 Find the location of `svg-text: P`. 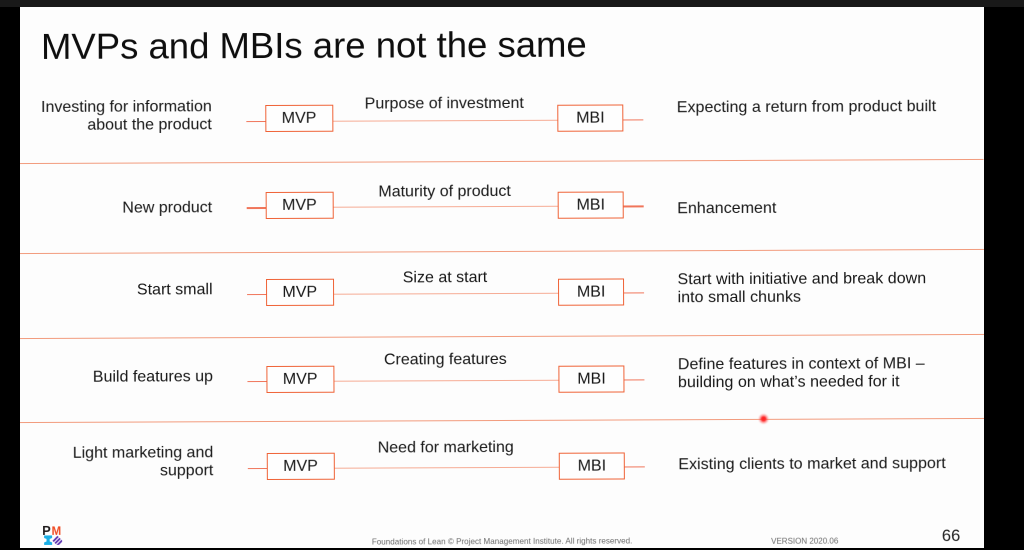

svg-text: P is located at coordinates (47, 530).